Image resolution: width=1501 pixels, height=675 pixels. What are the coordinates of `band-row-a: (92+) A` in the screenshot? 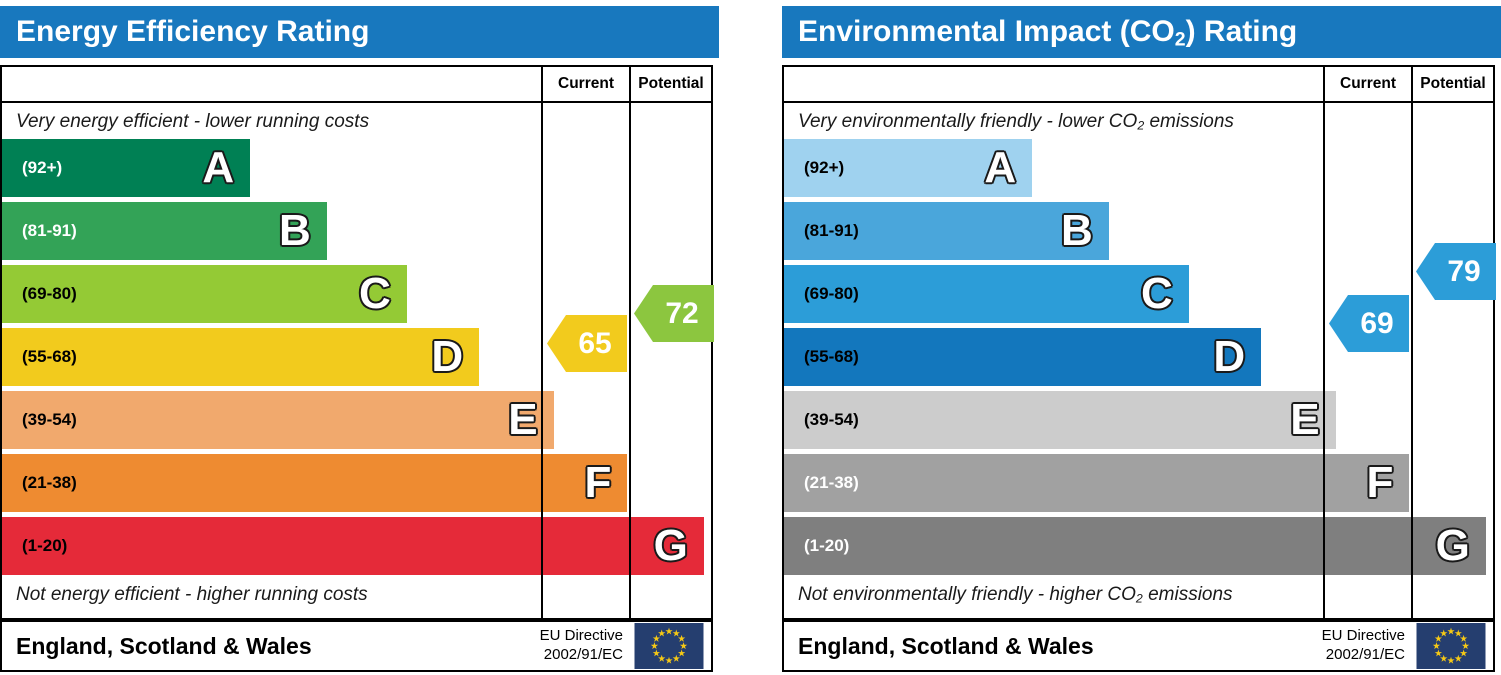 It's located at (1138, 168).